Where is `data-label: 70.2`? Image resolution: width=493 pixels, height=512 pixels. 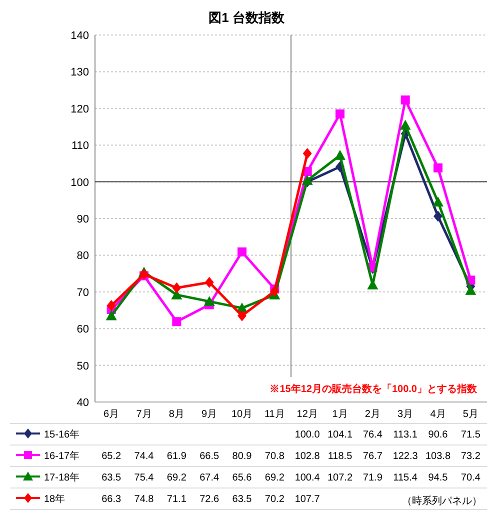 data-label: 70.2 is located at coordinates (274, 499).